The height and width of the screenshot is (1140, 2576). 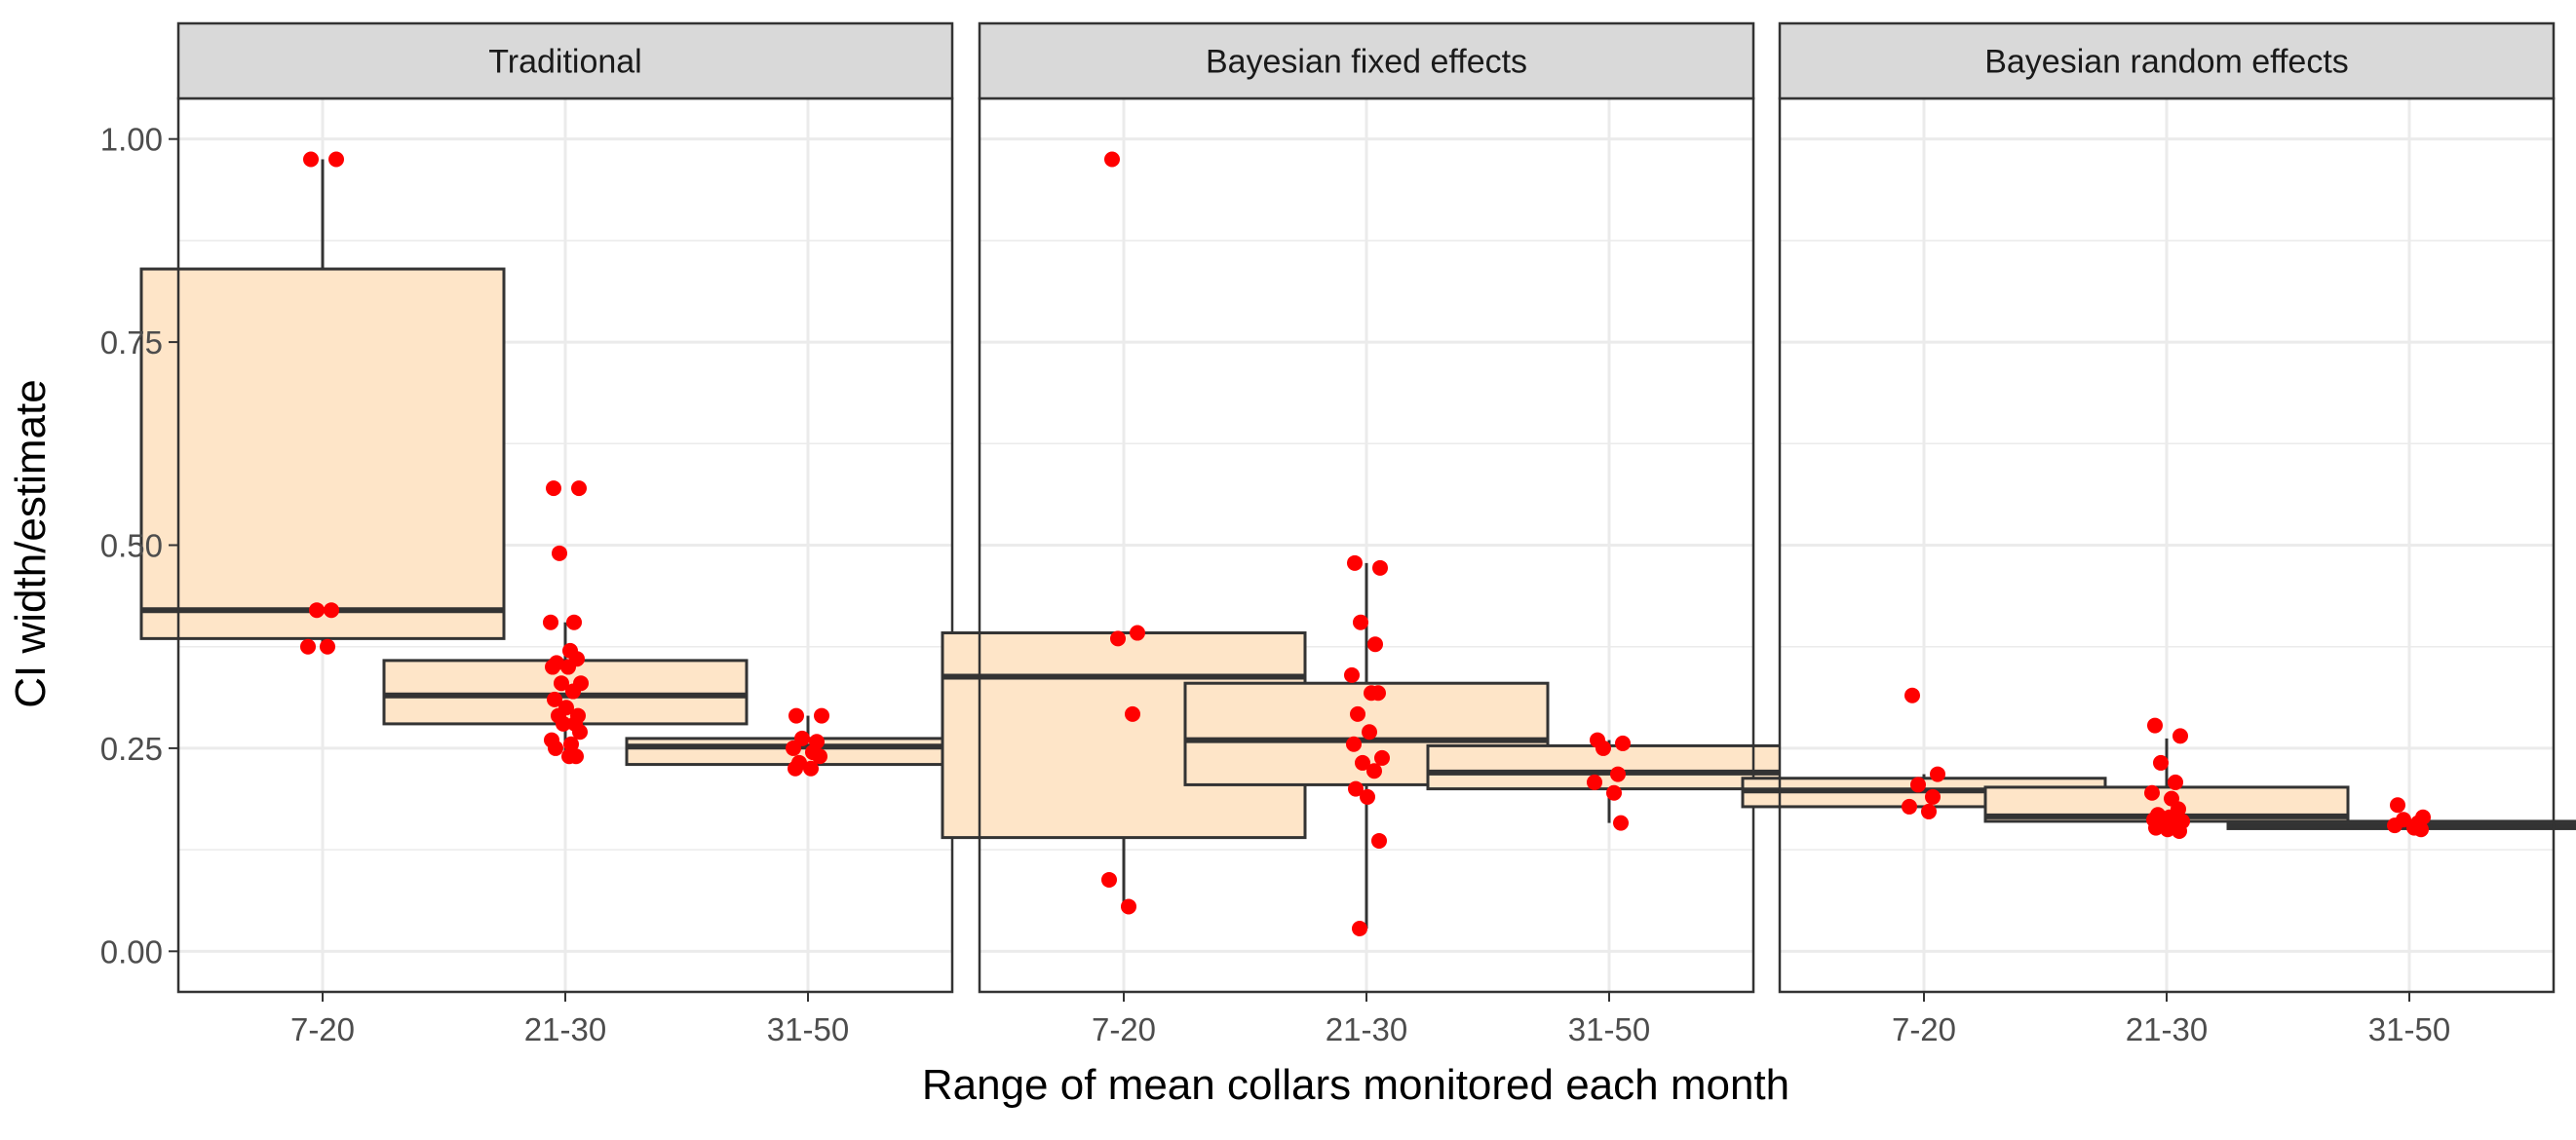 I want to click on y-tick-label: 0.25, so click(x=131, y=749).